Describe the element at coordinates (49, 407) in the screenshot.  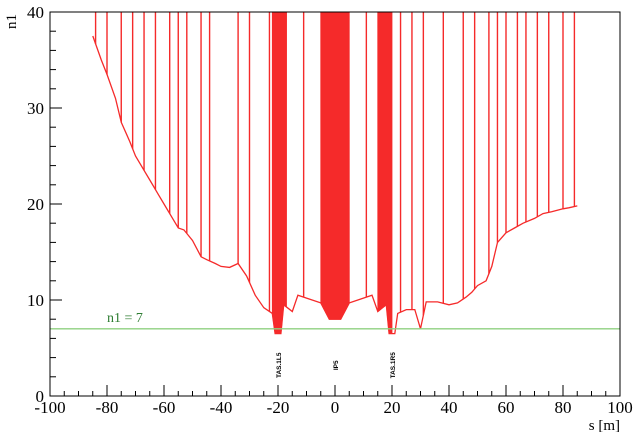
I see `x-tick-label: -100` at that location.